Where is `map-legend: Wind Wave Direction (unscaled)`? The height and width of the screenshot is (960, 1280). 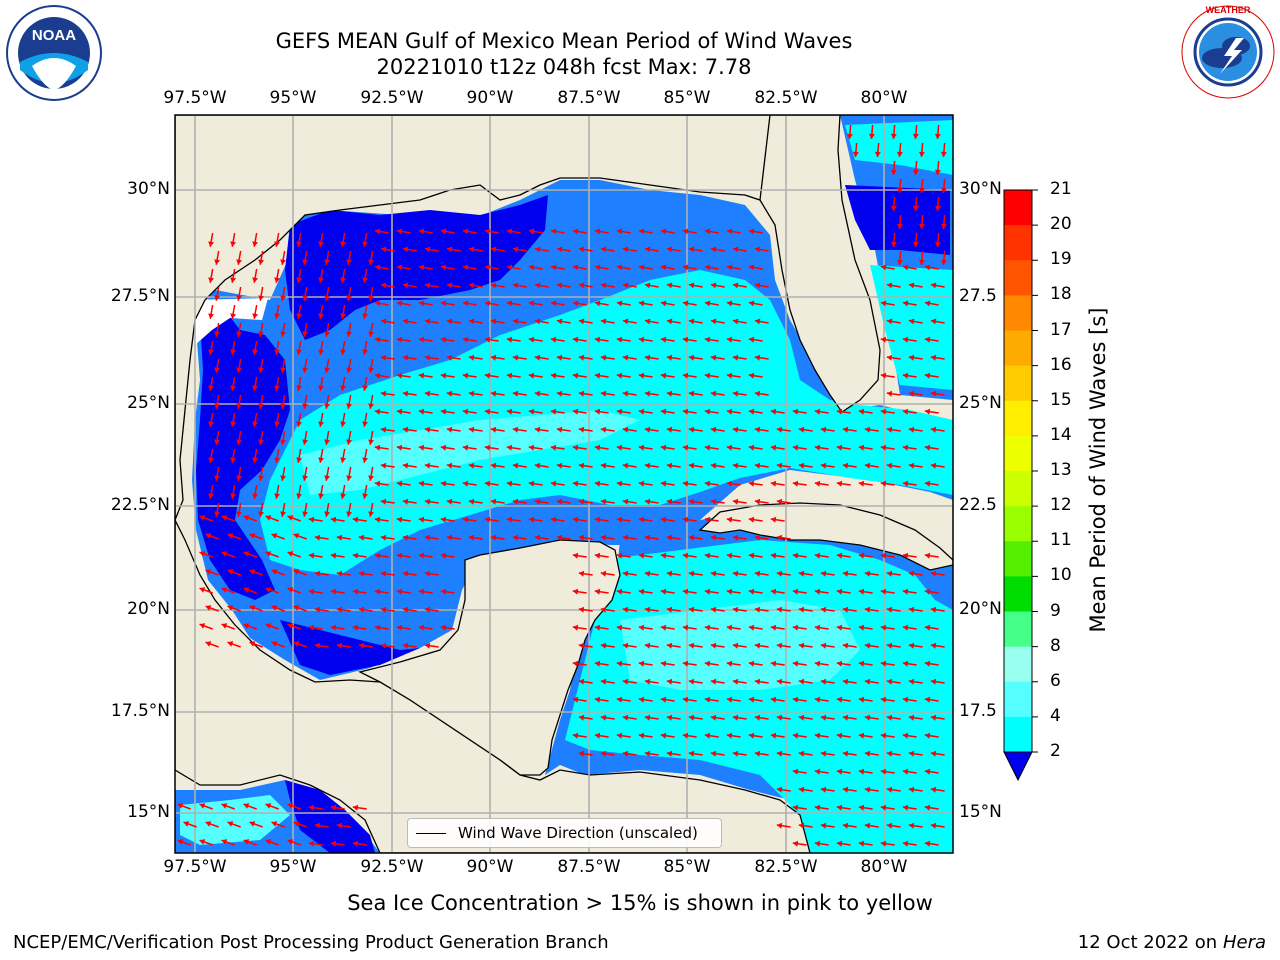 map-legend: Wind Wave Direction (unscaled) is located at coordinates (564, 833).